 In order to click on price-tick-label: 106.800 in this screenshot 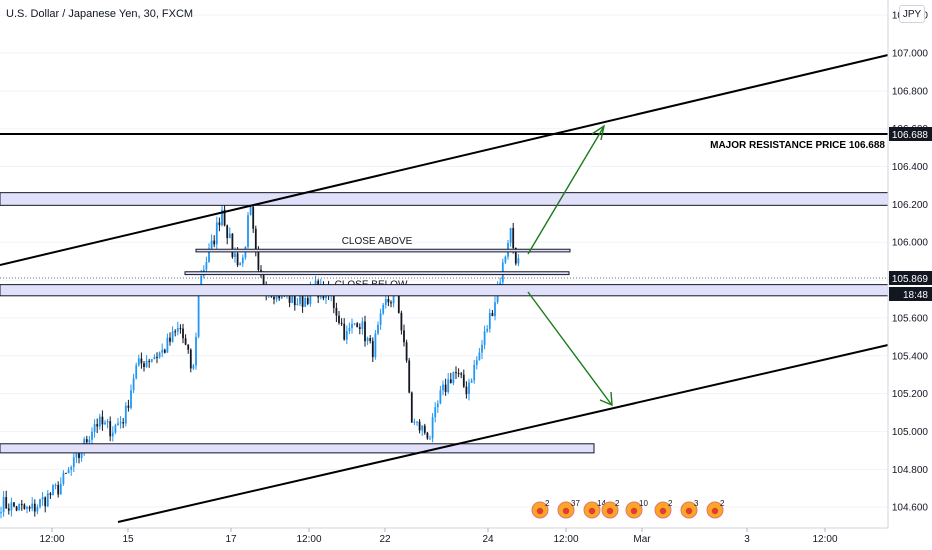, I will do `click(910, 91)`.